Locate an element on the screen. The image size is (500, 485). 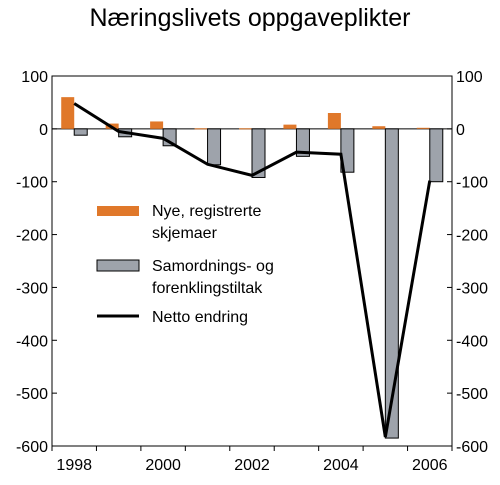
y-tick-label-left: -200 is located at coordinates (32, 236).